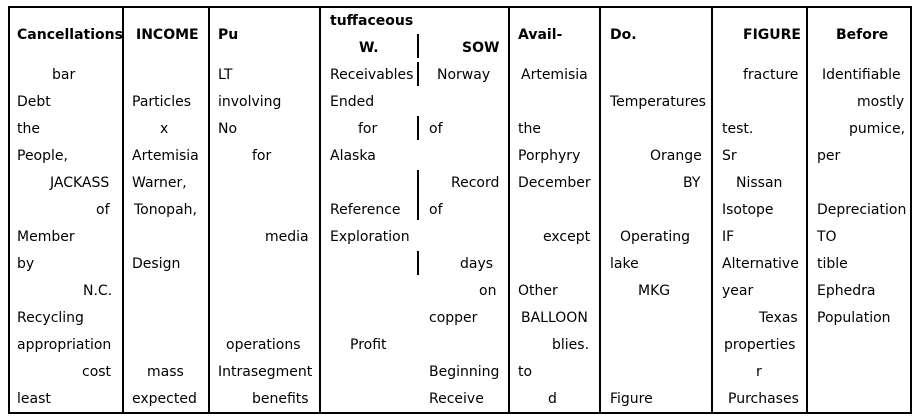 This screenshot has height=419, width=920. I want to click on table-cell: except, so click(567, 237).